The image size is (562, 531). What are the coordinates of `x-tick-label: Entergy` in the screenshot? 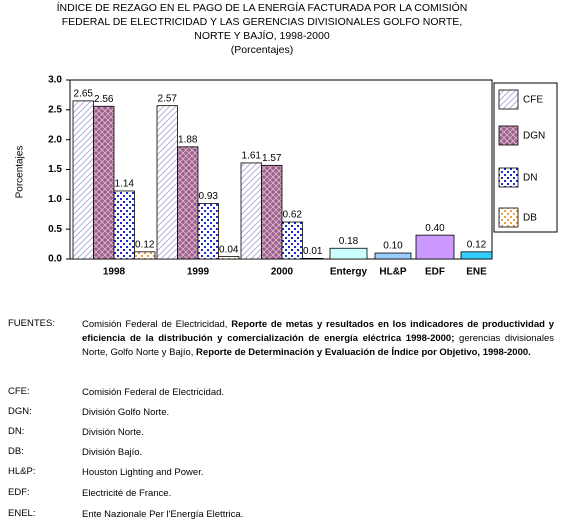 It's located at (349, 272).